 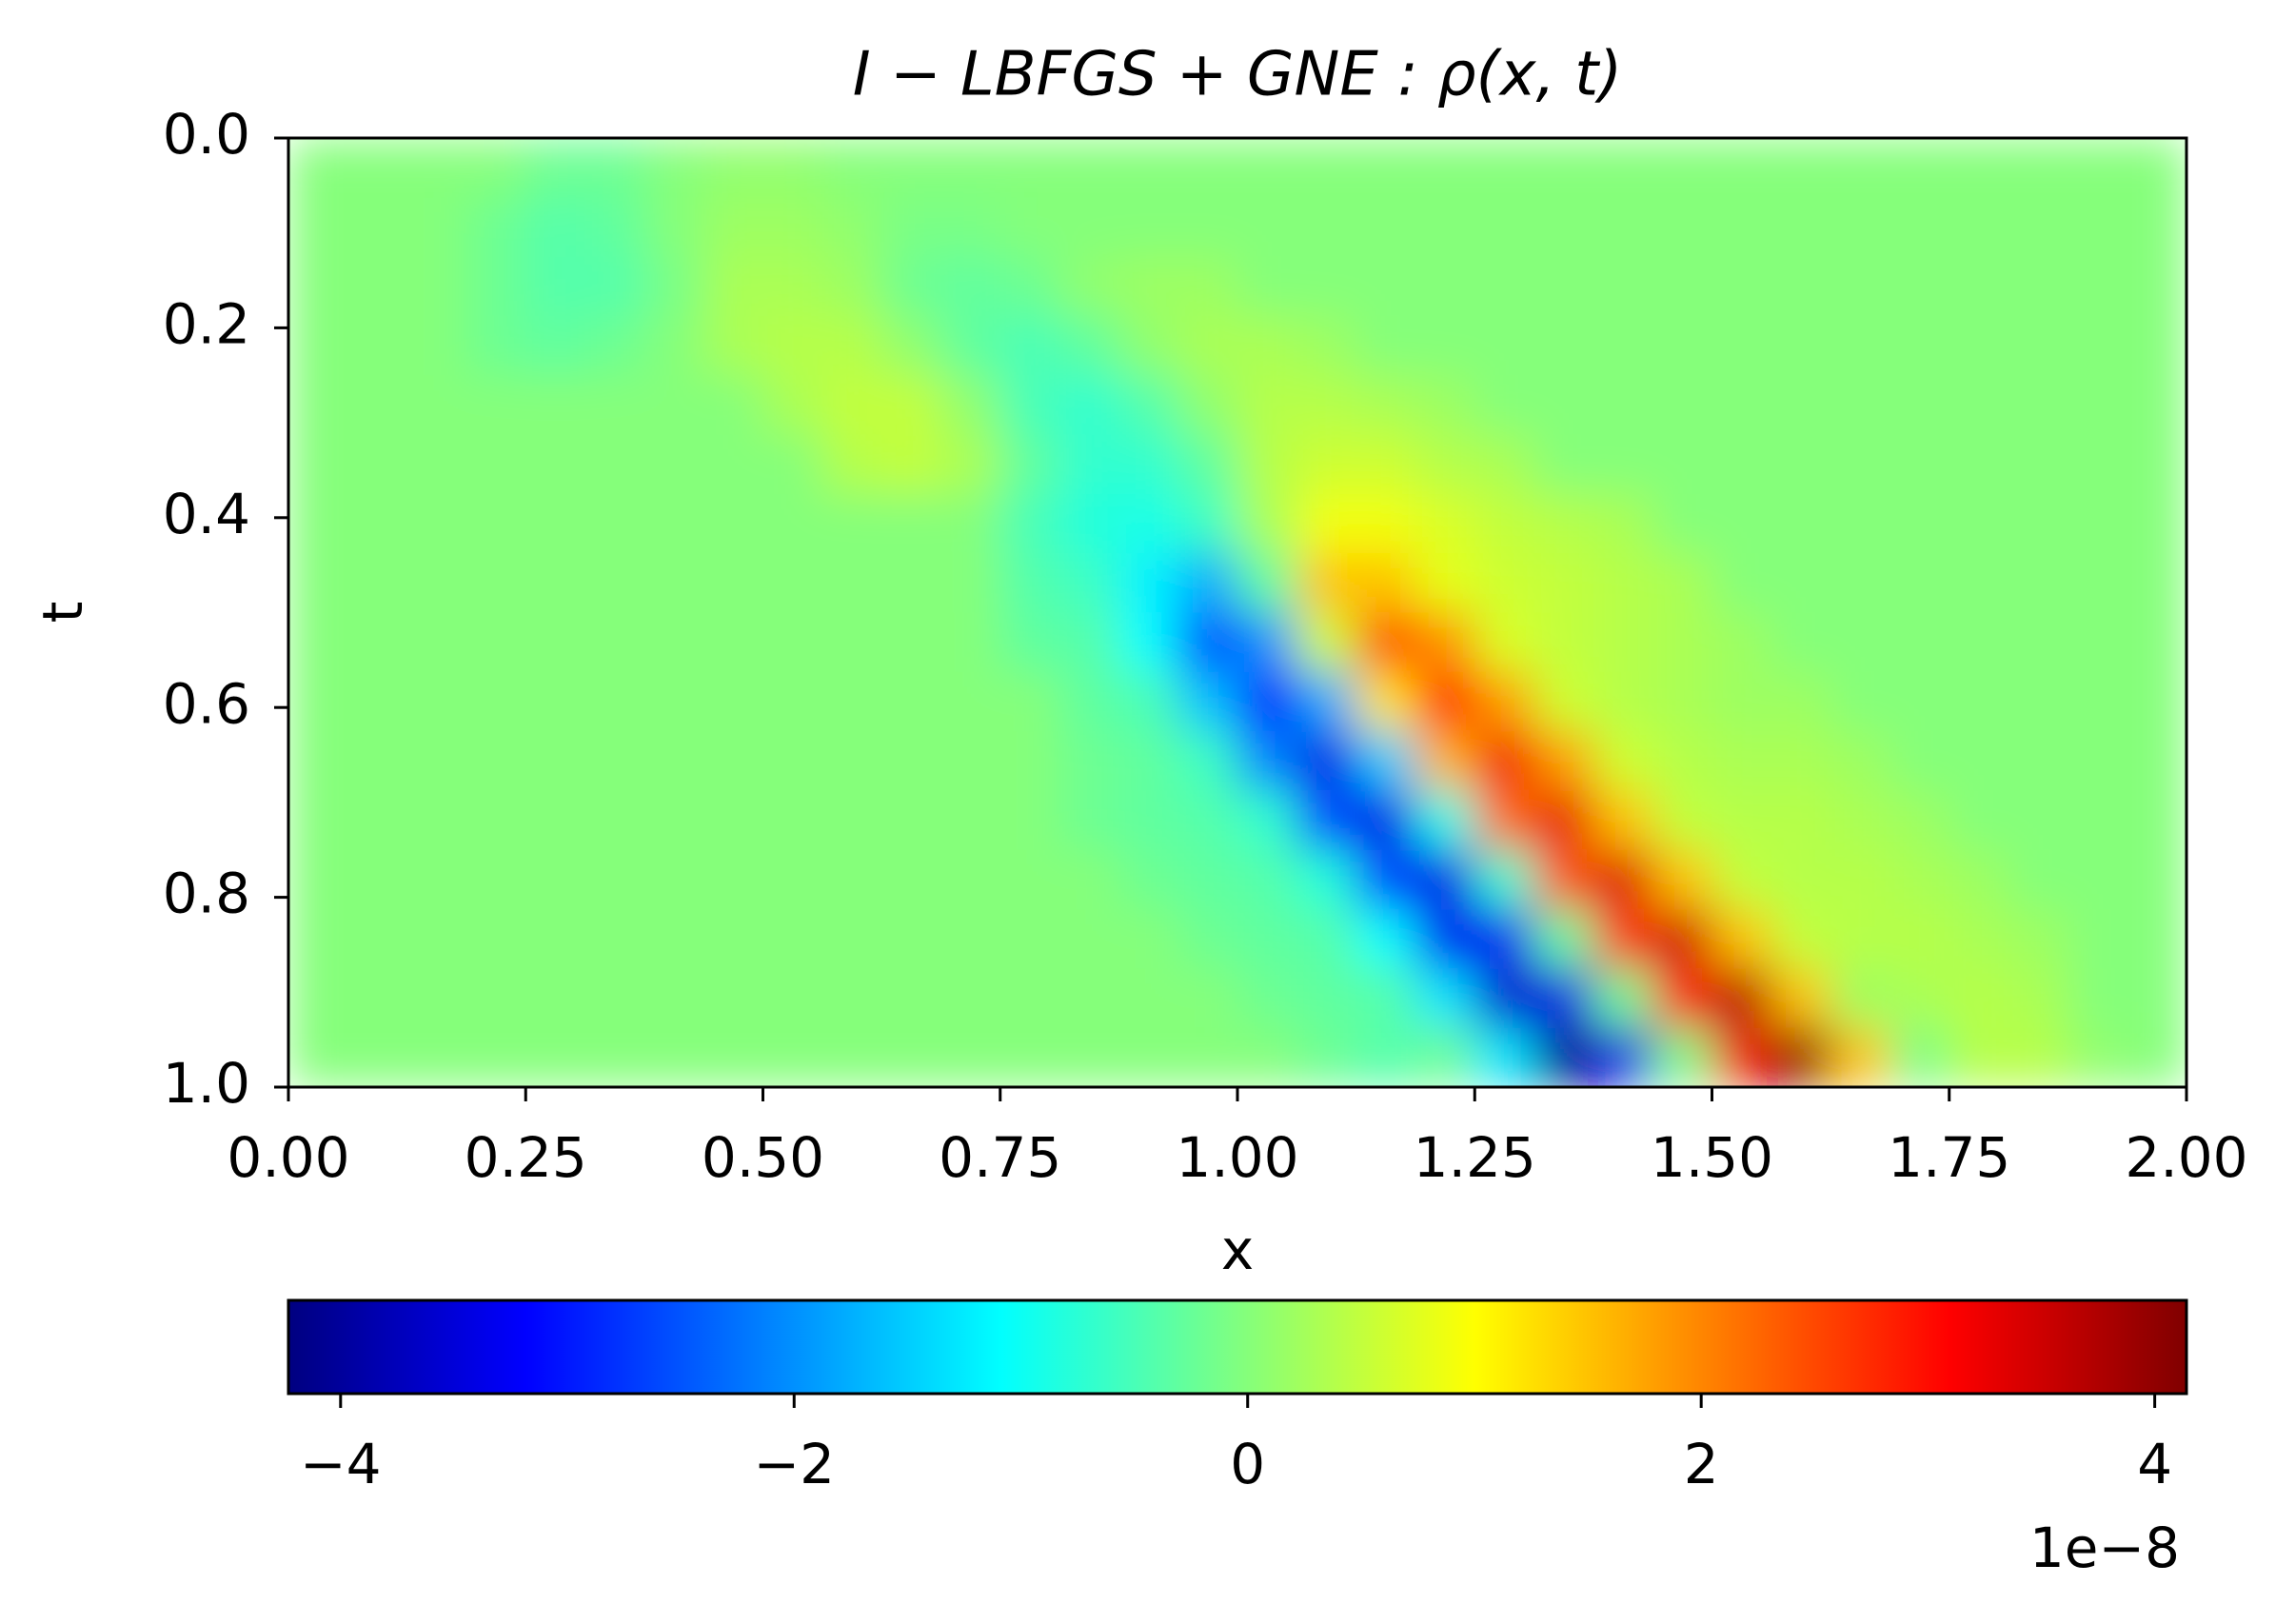 I want to click on y-tick-label: 0.6, so click(x=206, y=703).